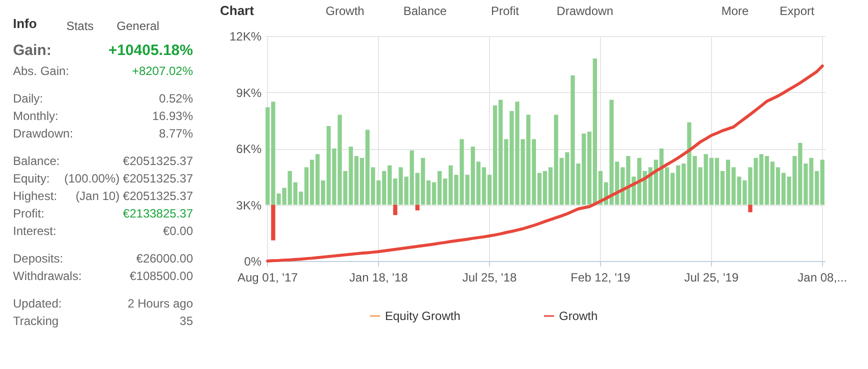  I want to click on text: €0.00, so click(178, 231).